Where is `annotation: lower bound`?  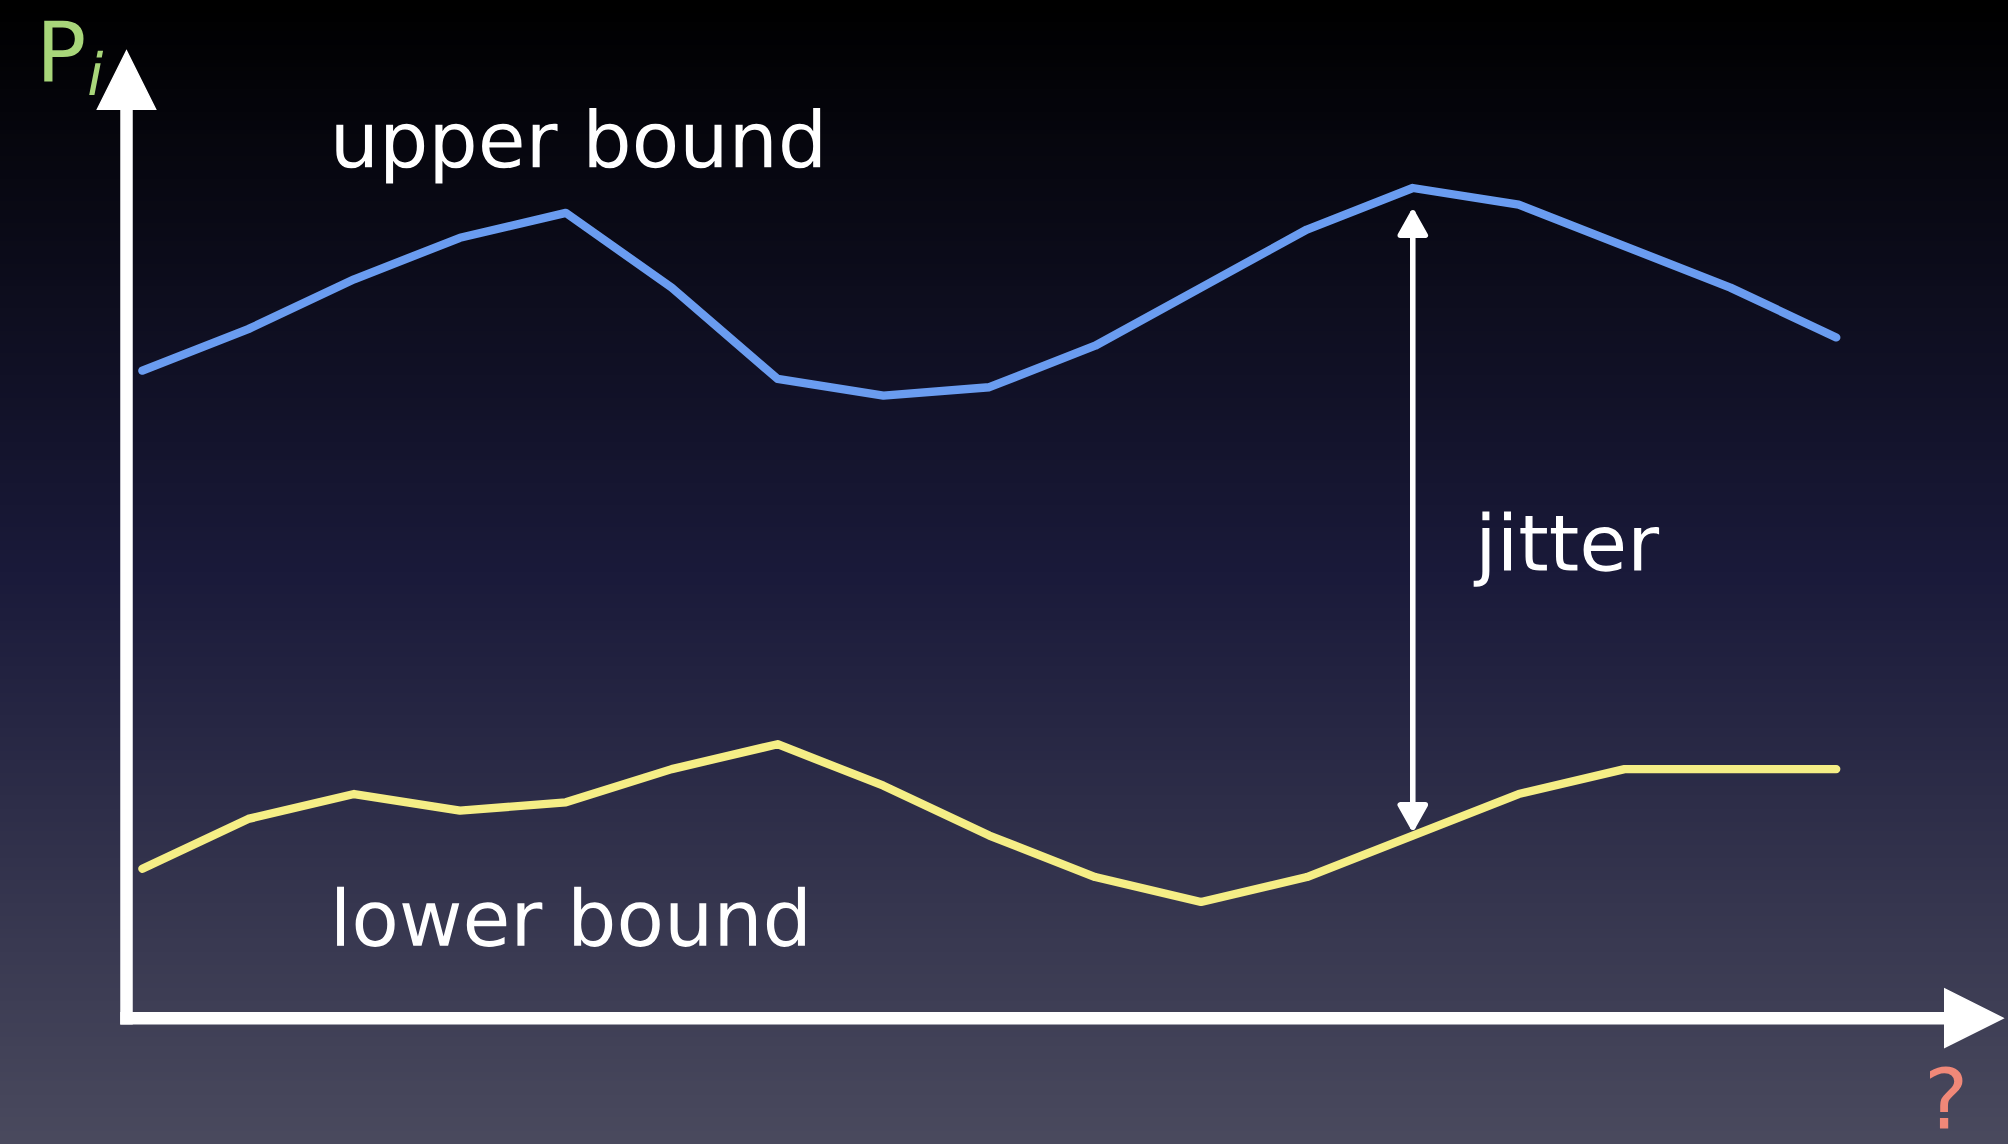 annotation: lower bound is located at coordinates (571, 916).